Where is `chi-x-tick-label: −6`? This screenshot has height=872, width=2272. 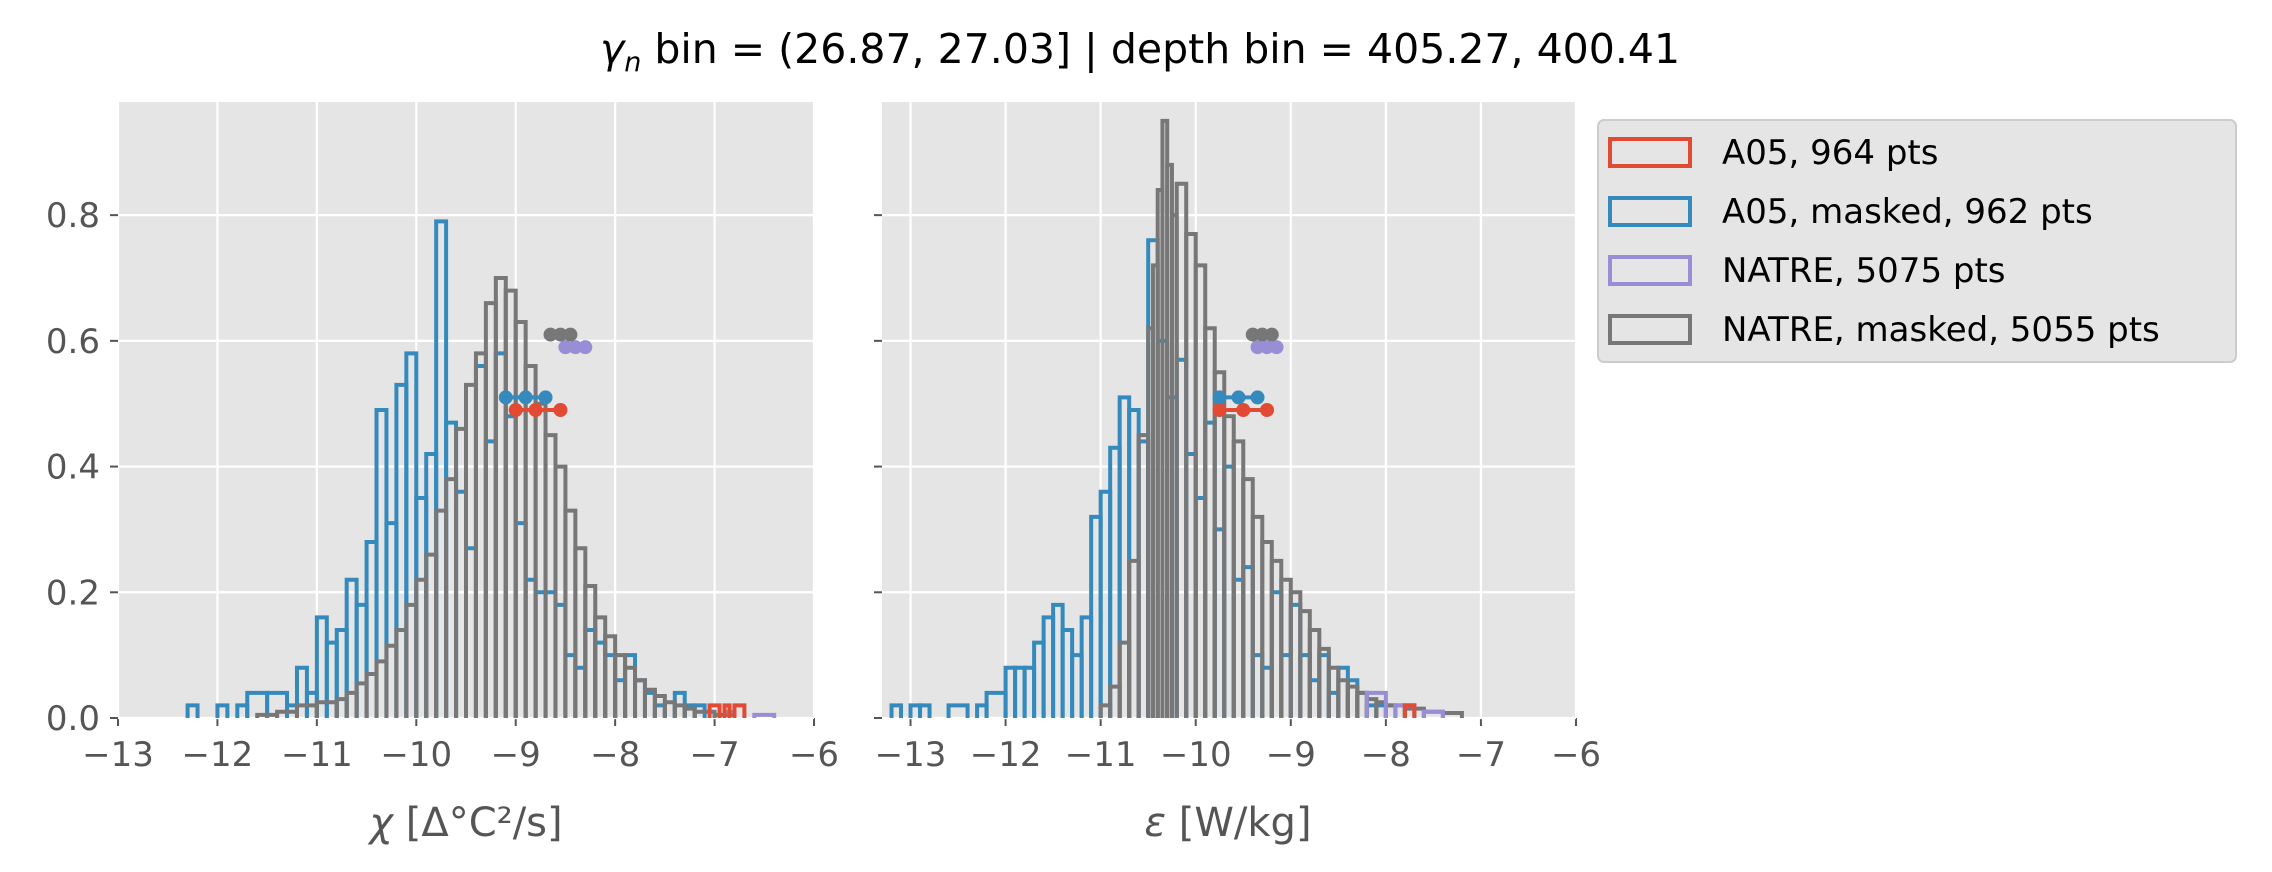
chi-x-tick-label: −6 is located at coordinates (814, 755).